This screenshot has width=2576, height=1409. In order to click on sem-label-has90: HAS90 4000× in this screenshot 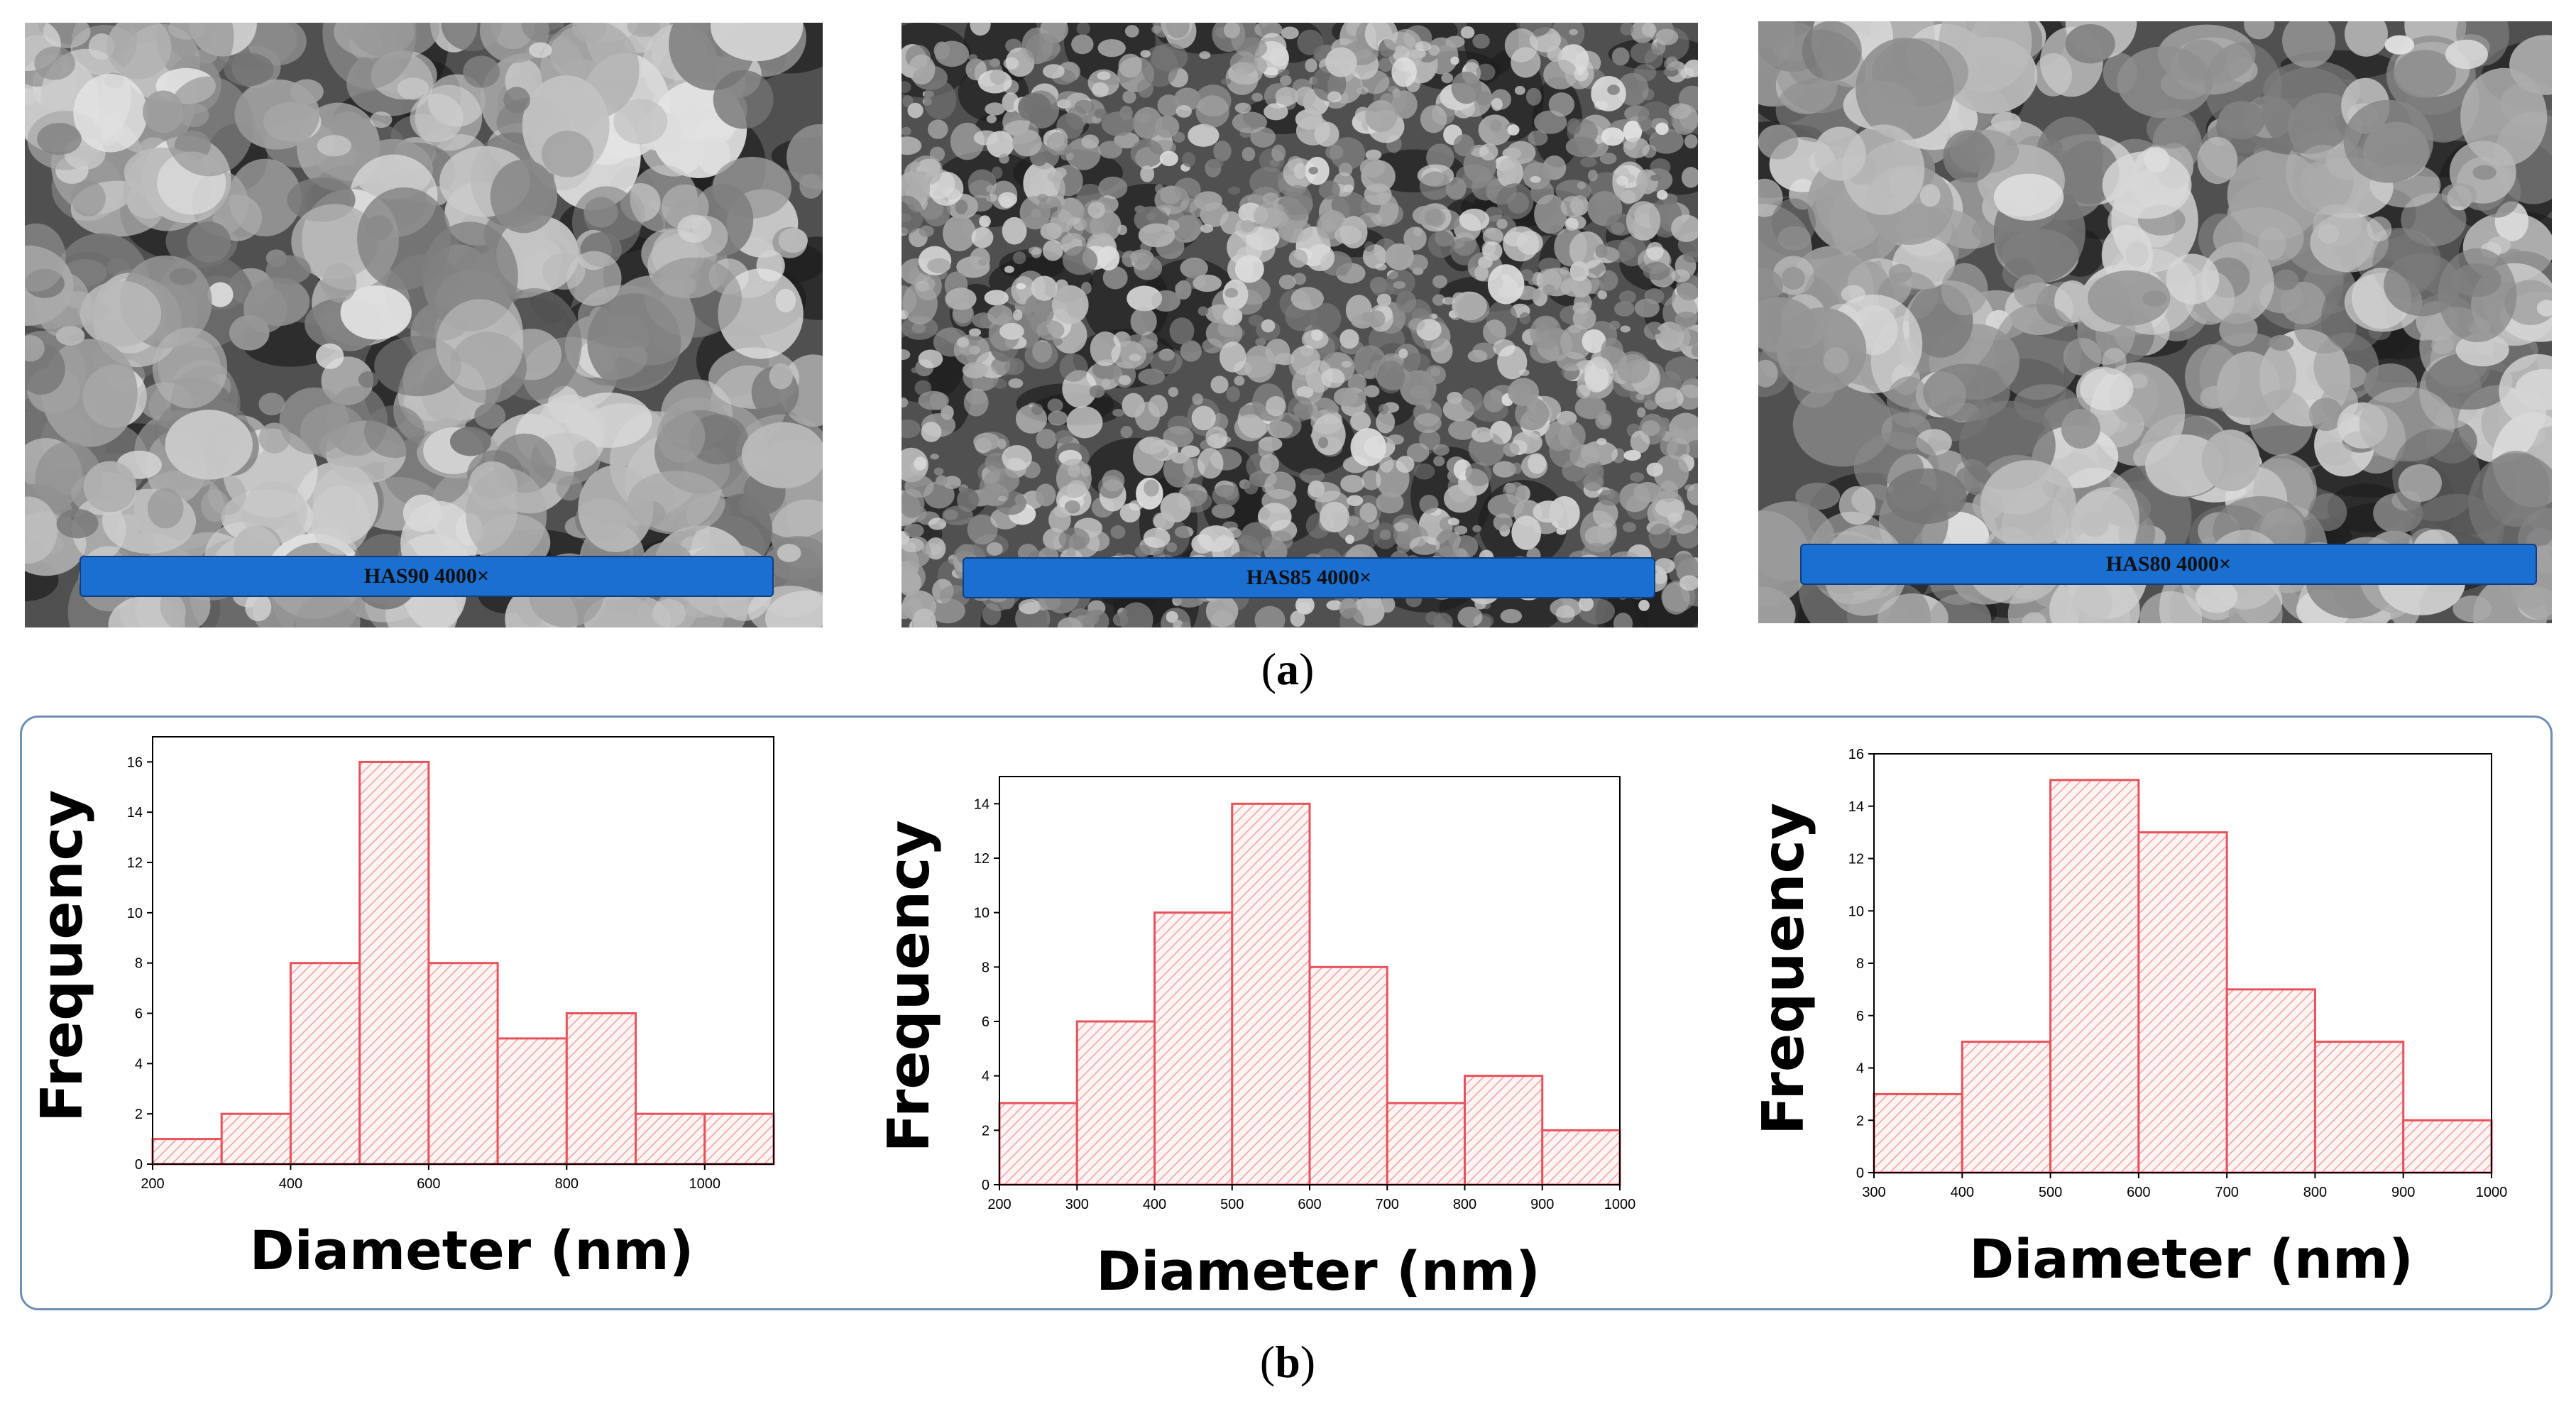, I will do `click(427, 576)`.